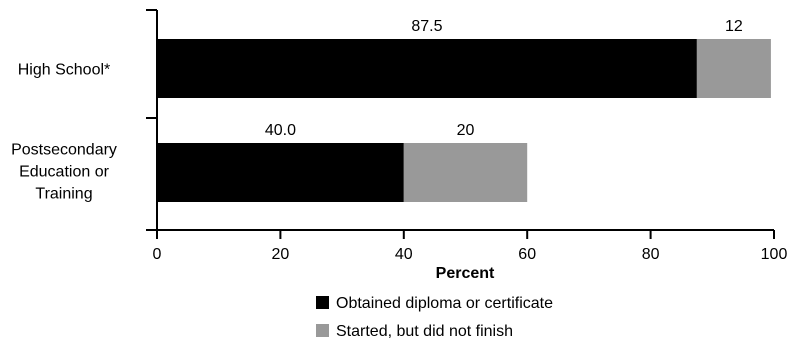  What do you see at coordinates (527, 254) in the screenshot?
I see `x-tick-label: 60` at bounding box center [527, 254].